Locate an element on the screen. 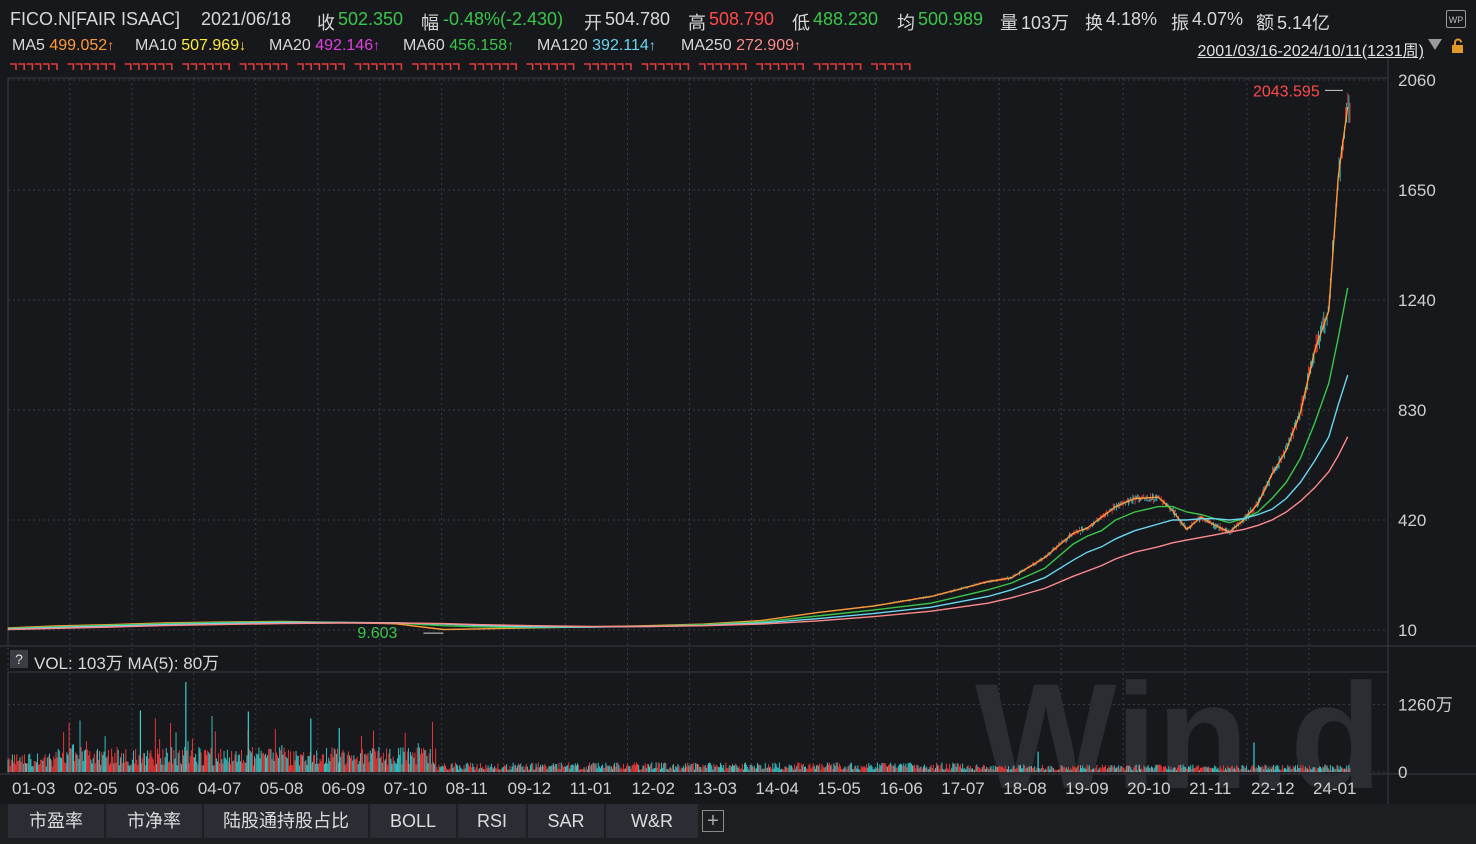 This screenshot has height=844, width=1476. ma10-legend: MA10 507.969↓ is located at coordinates (190, 46).